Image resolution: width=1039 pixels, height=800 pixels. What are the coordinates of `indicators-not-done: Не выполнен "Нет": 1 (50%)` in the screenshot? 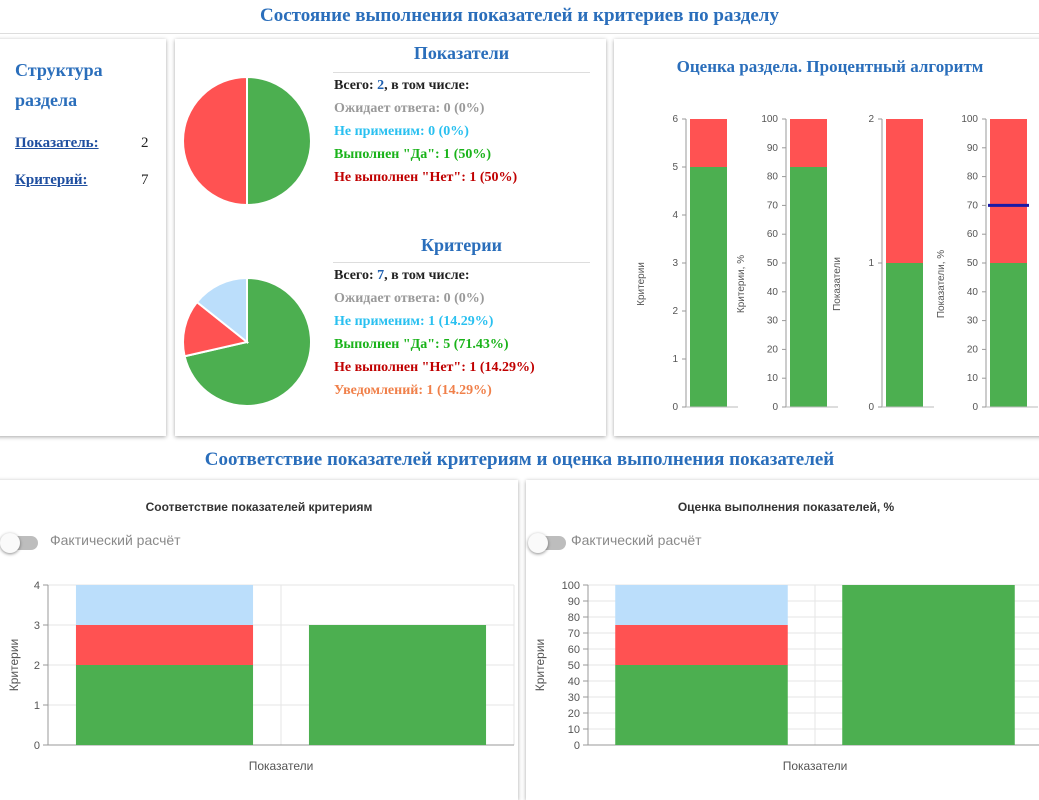 It's located at (426, 177).